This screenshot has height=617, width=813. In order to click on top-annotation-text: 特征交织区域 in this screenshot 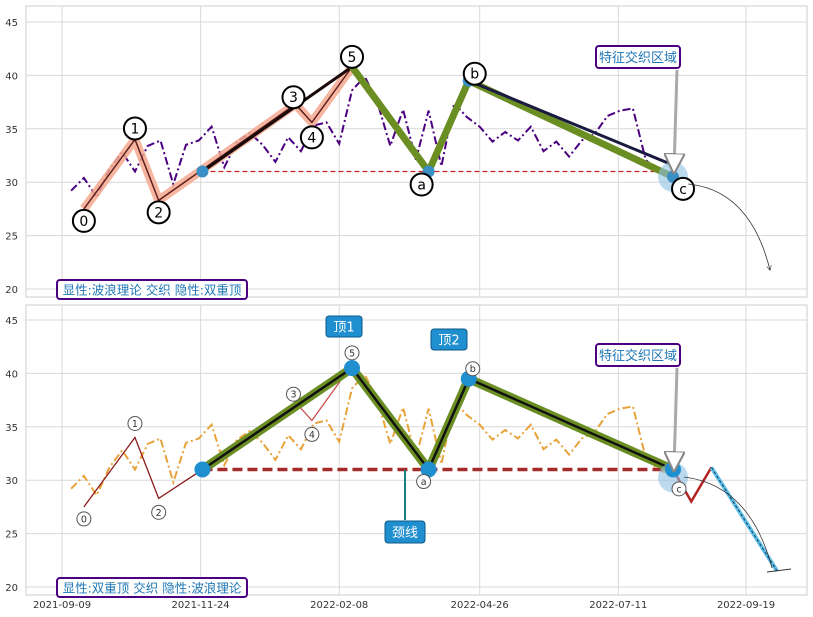, I will do `click(638, 58)`.